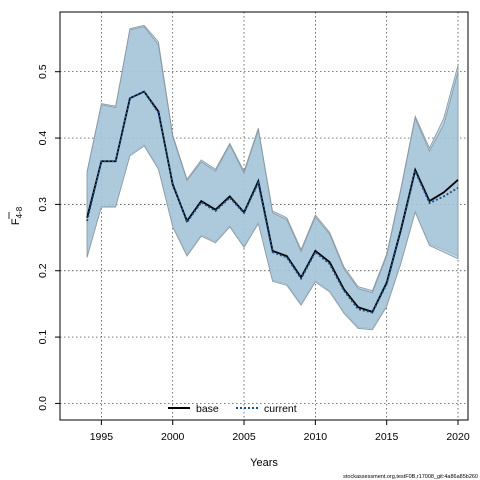 Image resolution: width=480 pixels, height=480 pixels. What do you see at coordinates (173, 437) in the screenshot?
I see `x-tick-label: 2000` at bounding box center [173, 437].